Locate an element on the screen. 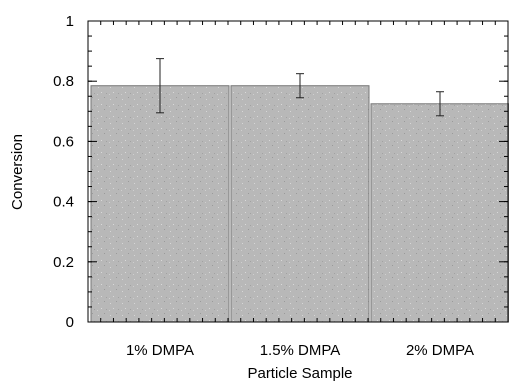 The width and height of the screenshot is (509, 383). x-category-label-2: 1.5% DMPA is located at coordinates (300, 350).